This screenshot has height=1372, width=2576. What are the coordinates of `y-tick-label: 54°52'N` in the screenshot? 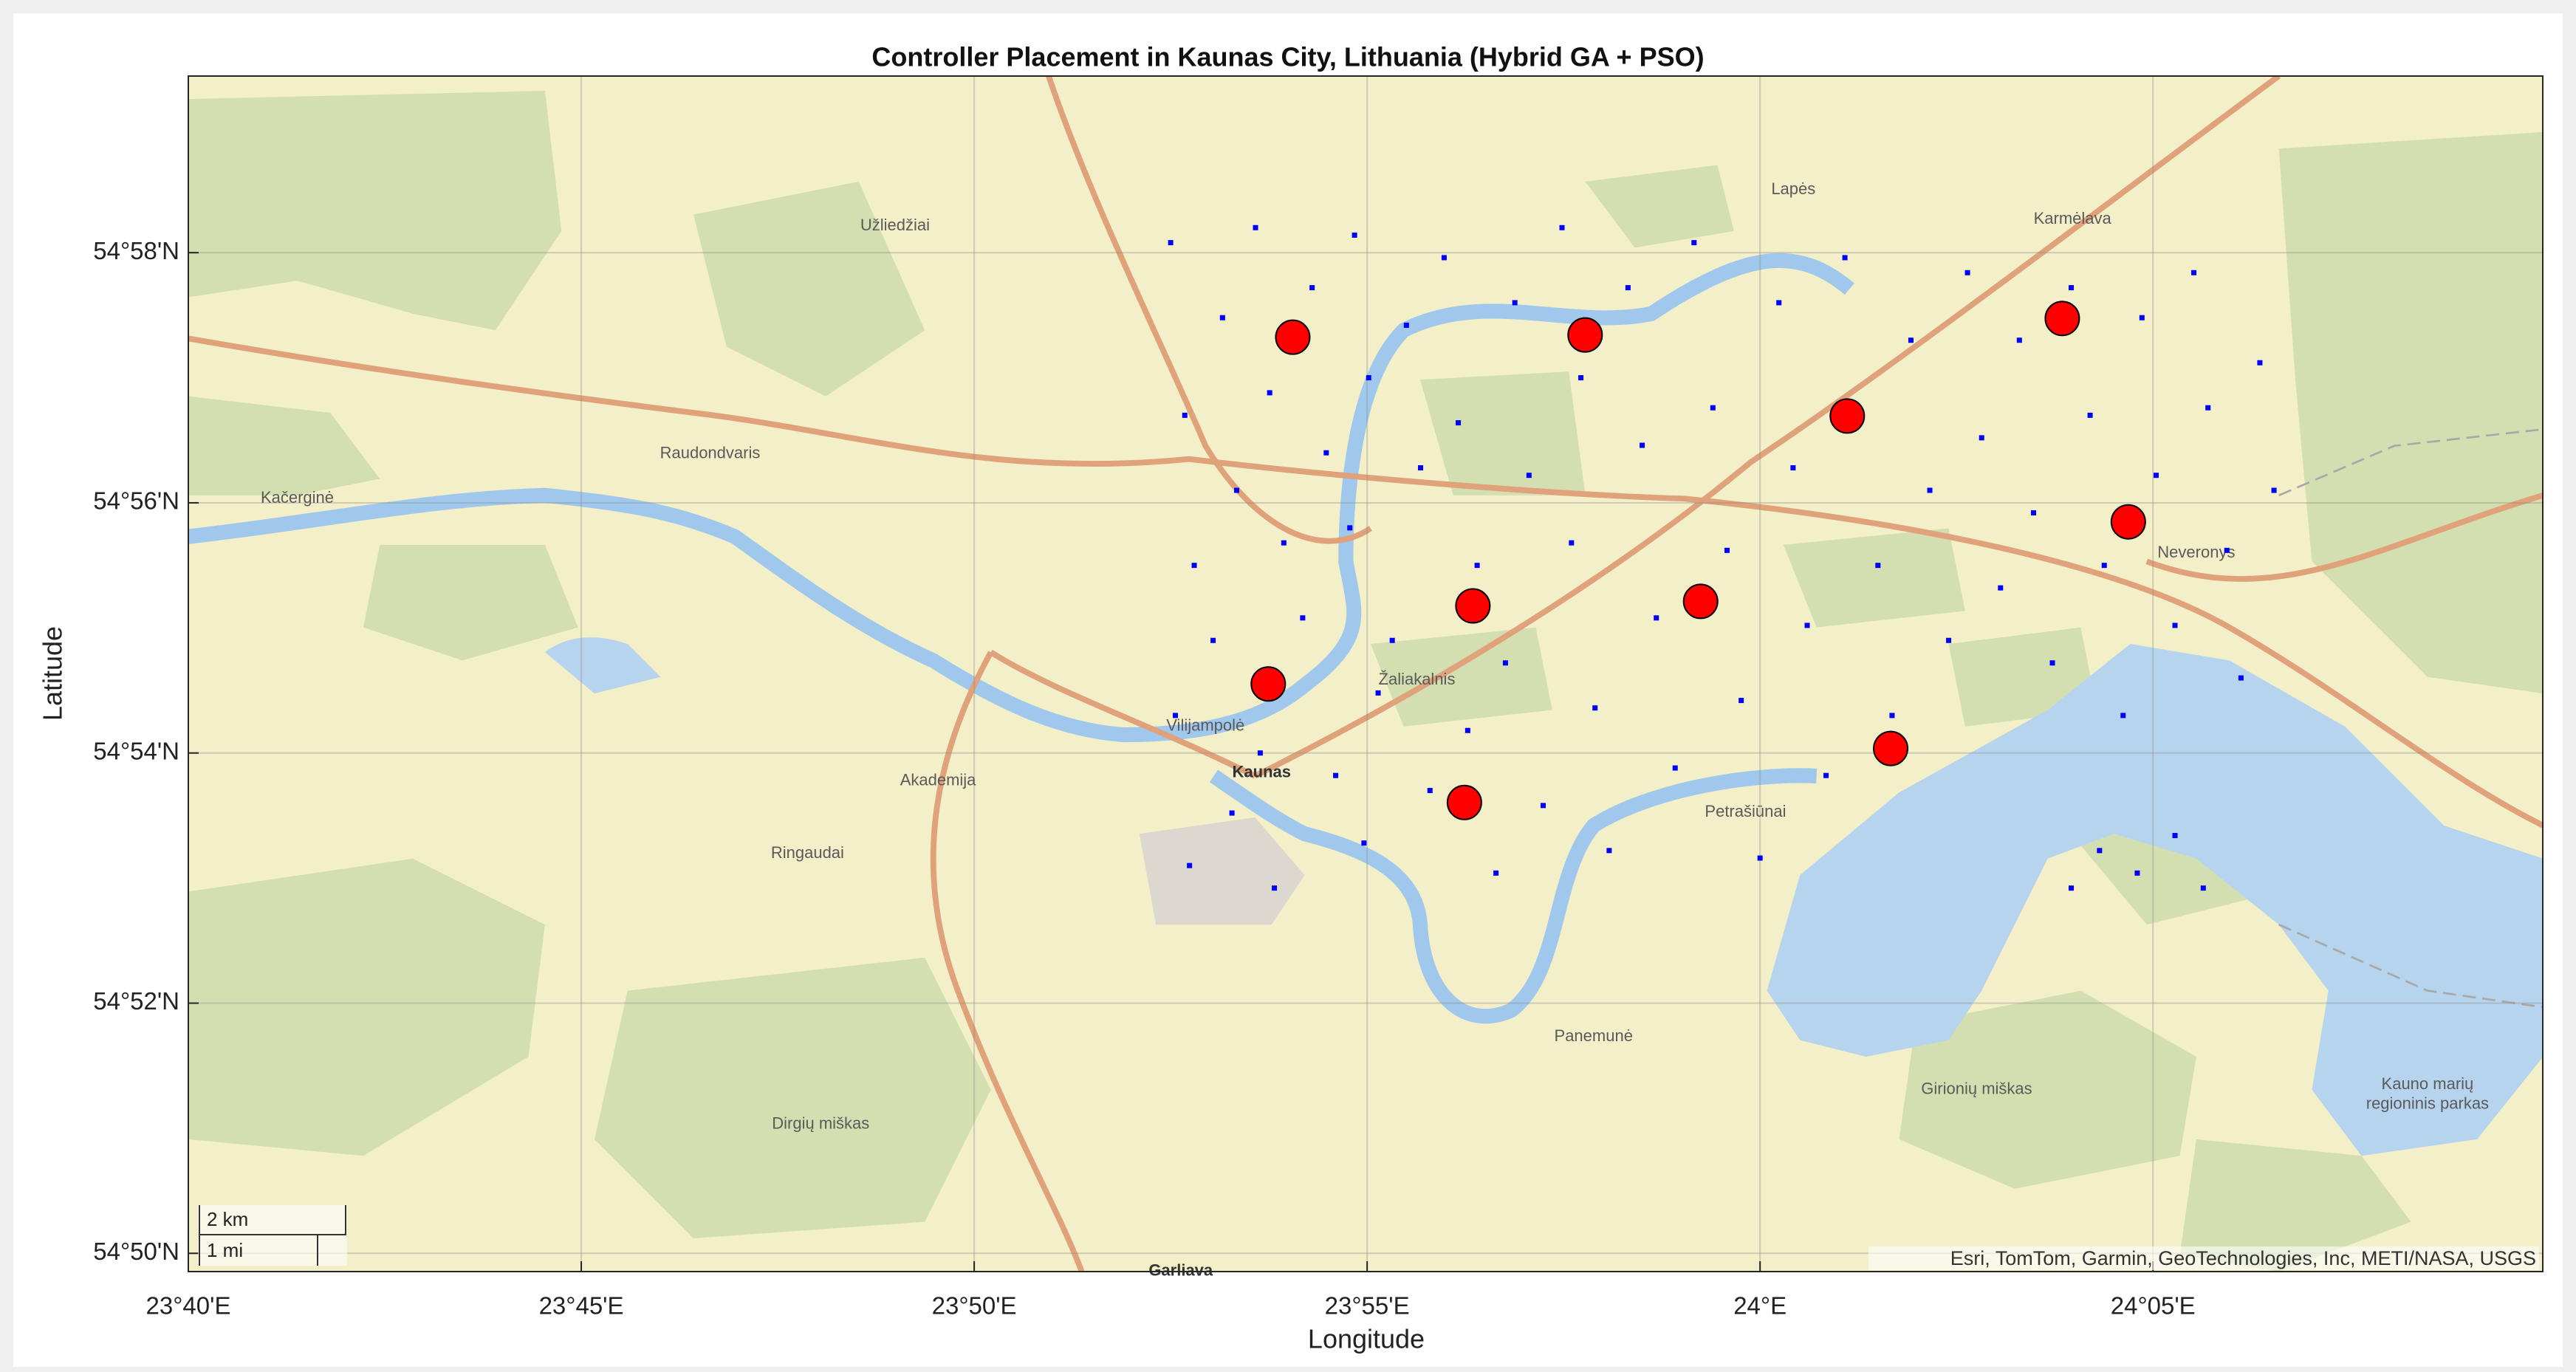 It's located at (136, 1001).